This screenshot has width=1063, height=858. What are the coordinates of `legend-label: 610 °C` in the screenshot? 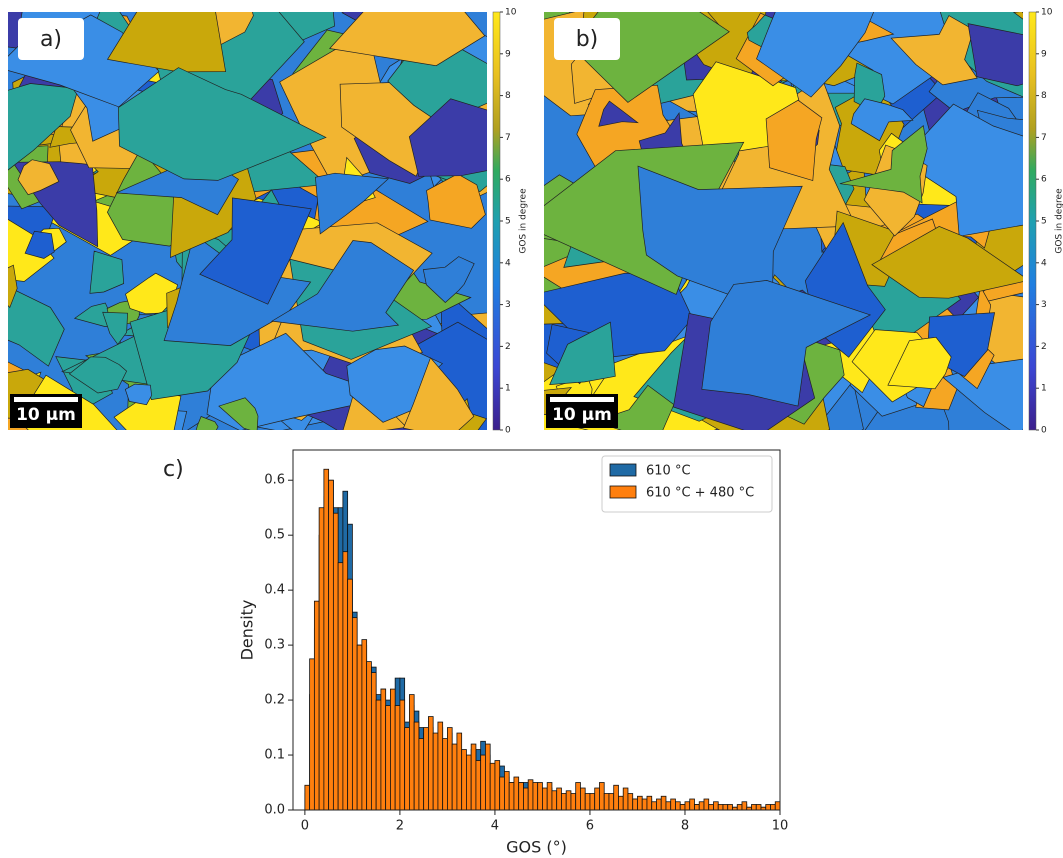 It's located at (668, 471).